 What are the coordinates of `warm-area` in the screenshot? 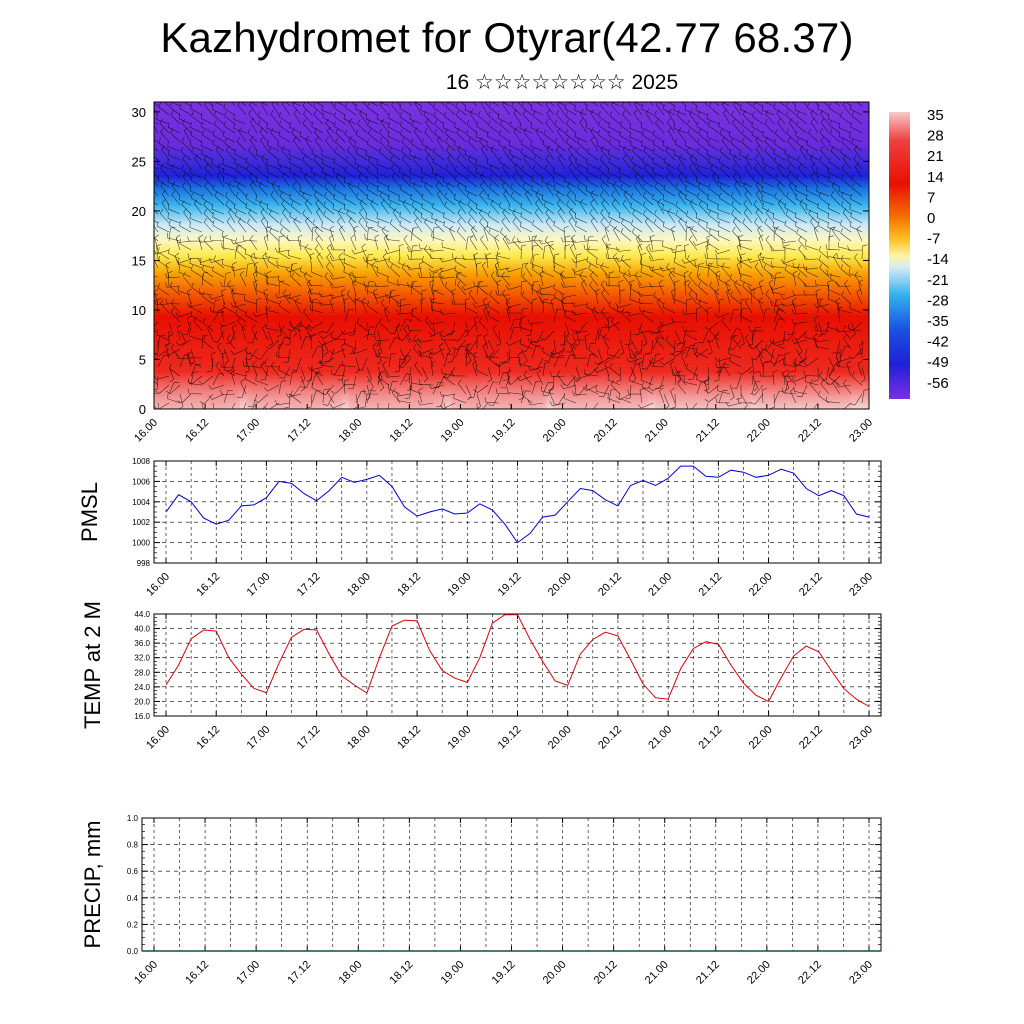 It's located at (600, 369).